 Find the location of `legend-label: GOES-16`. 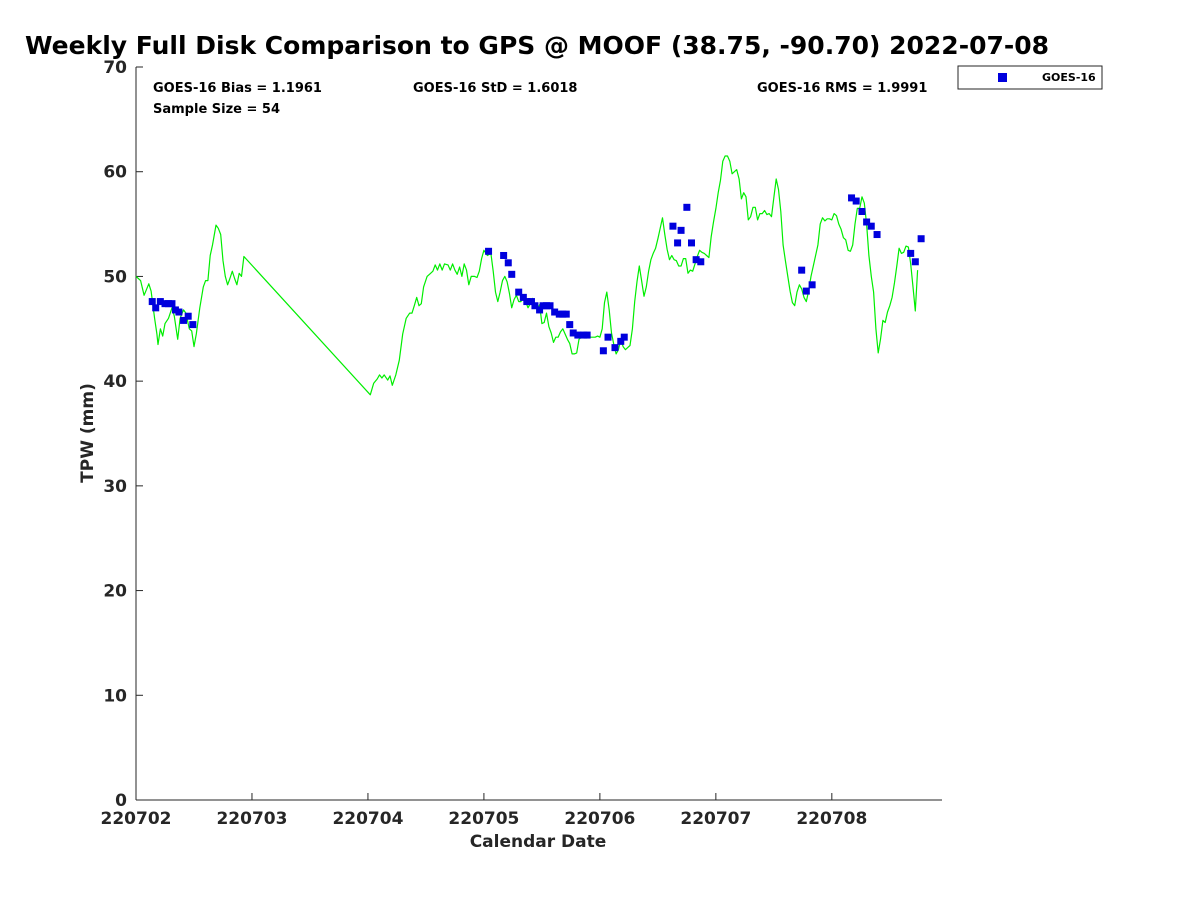

legend-label: GOES-16 is located at coordinates (1069, 77).